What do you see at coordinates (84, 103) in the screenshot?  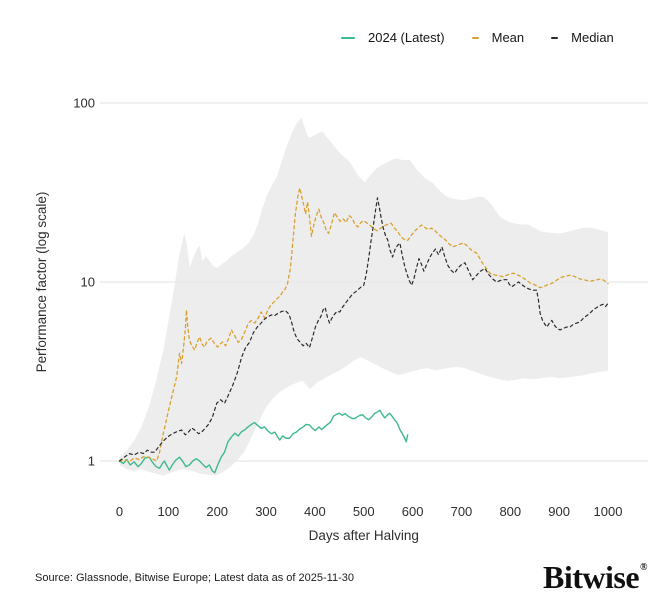 I see `y-tick-label: 100` at bounding box center [84, 103].